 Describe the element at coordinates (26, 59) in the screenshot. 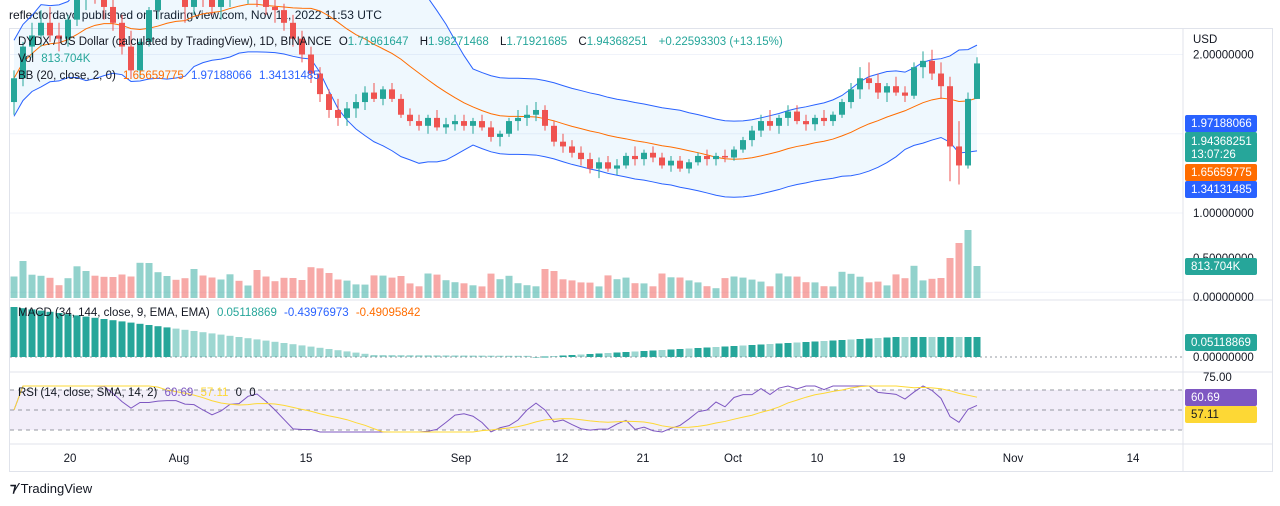

I see `volume-label: Vol` at that location.